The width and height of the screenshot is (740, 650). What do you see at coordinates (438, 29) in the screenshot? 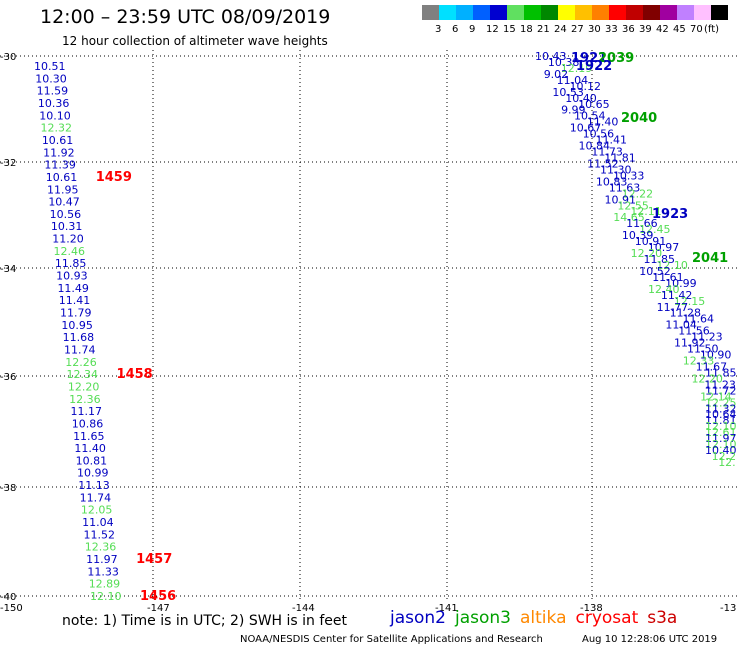
I see `colorbar-tick-label: 3` at bounding box center [438, 29].